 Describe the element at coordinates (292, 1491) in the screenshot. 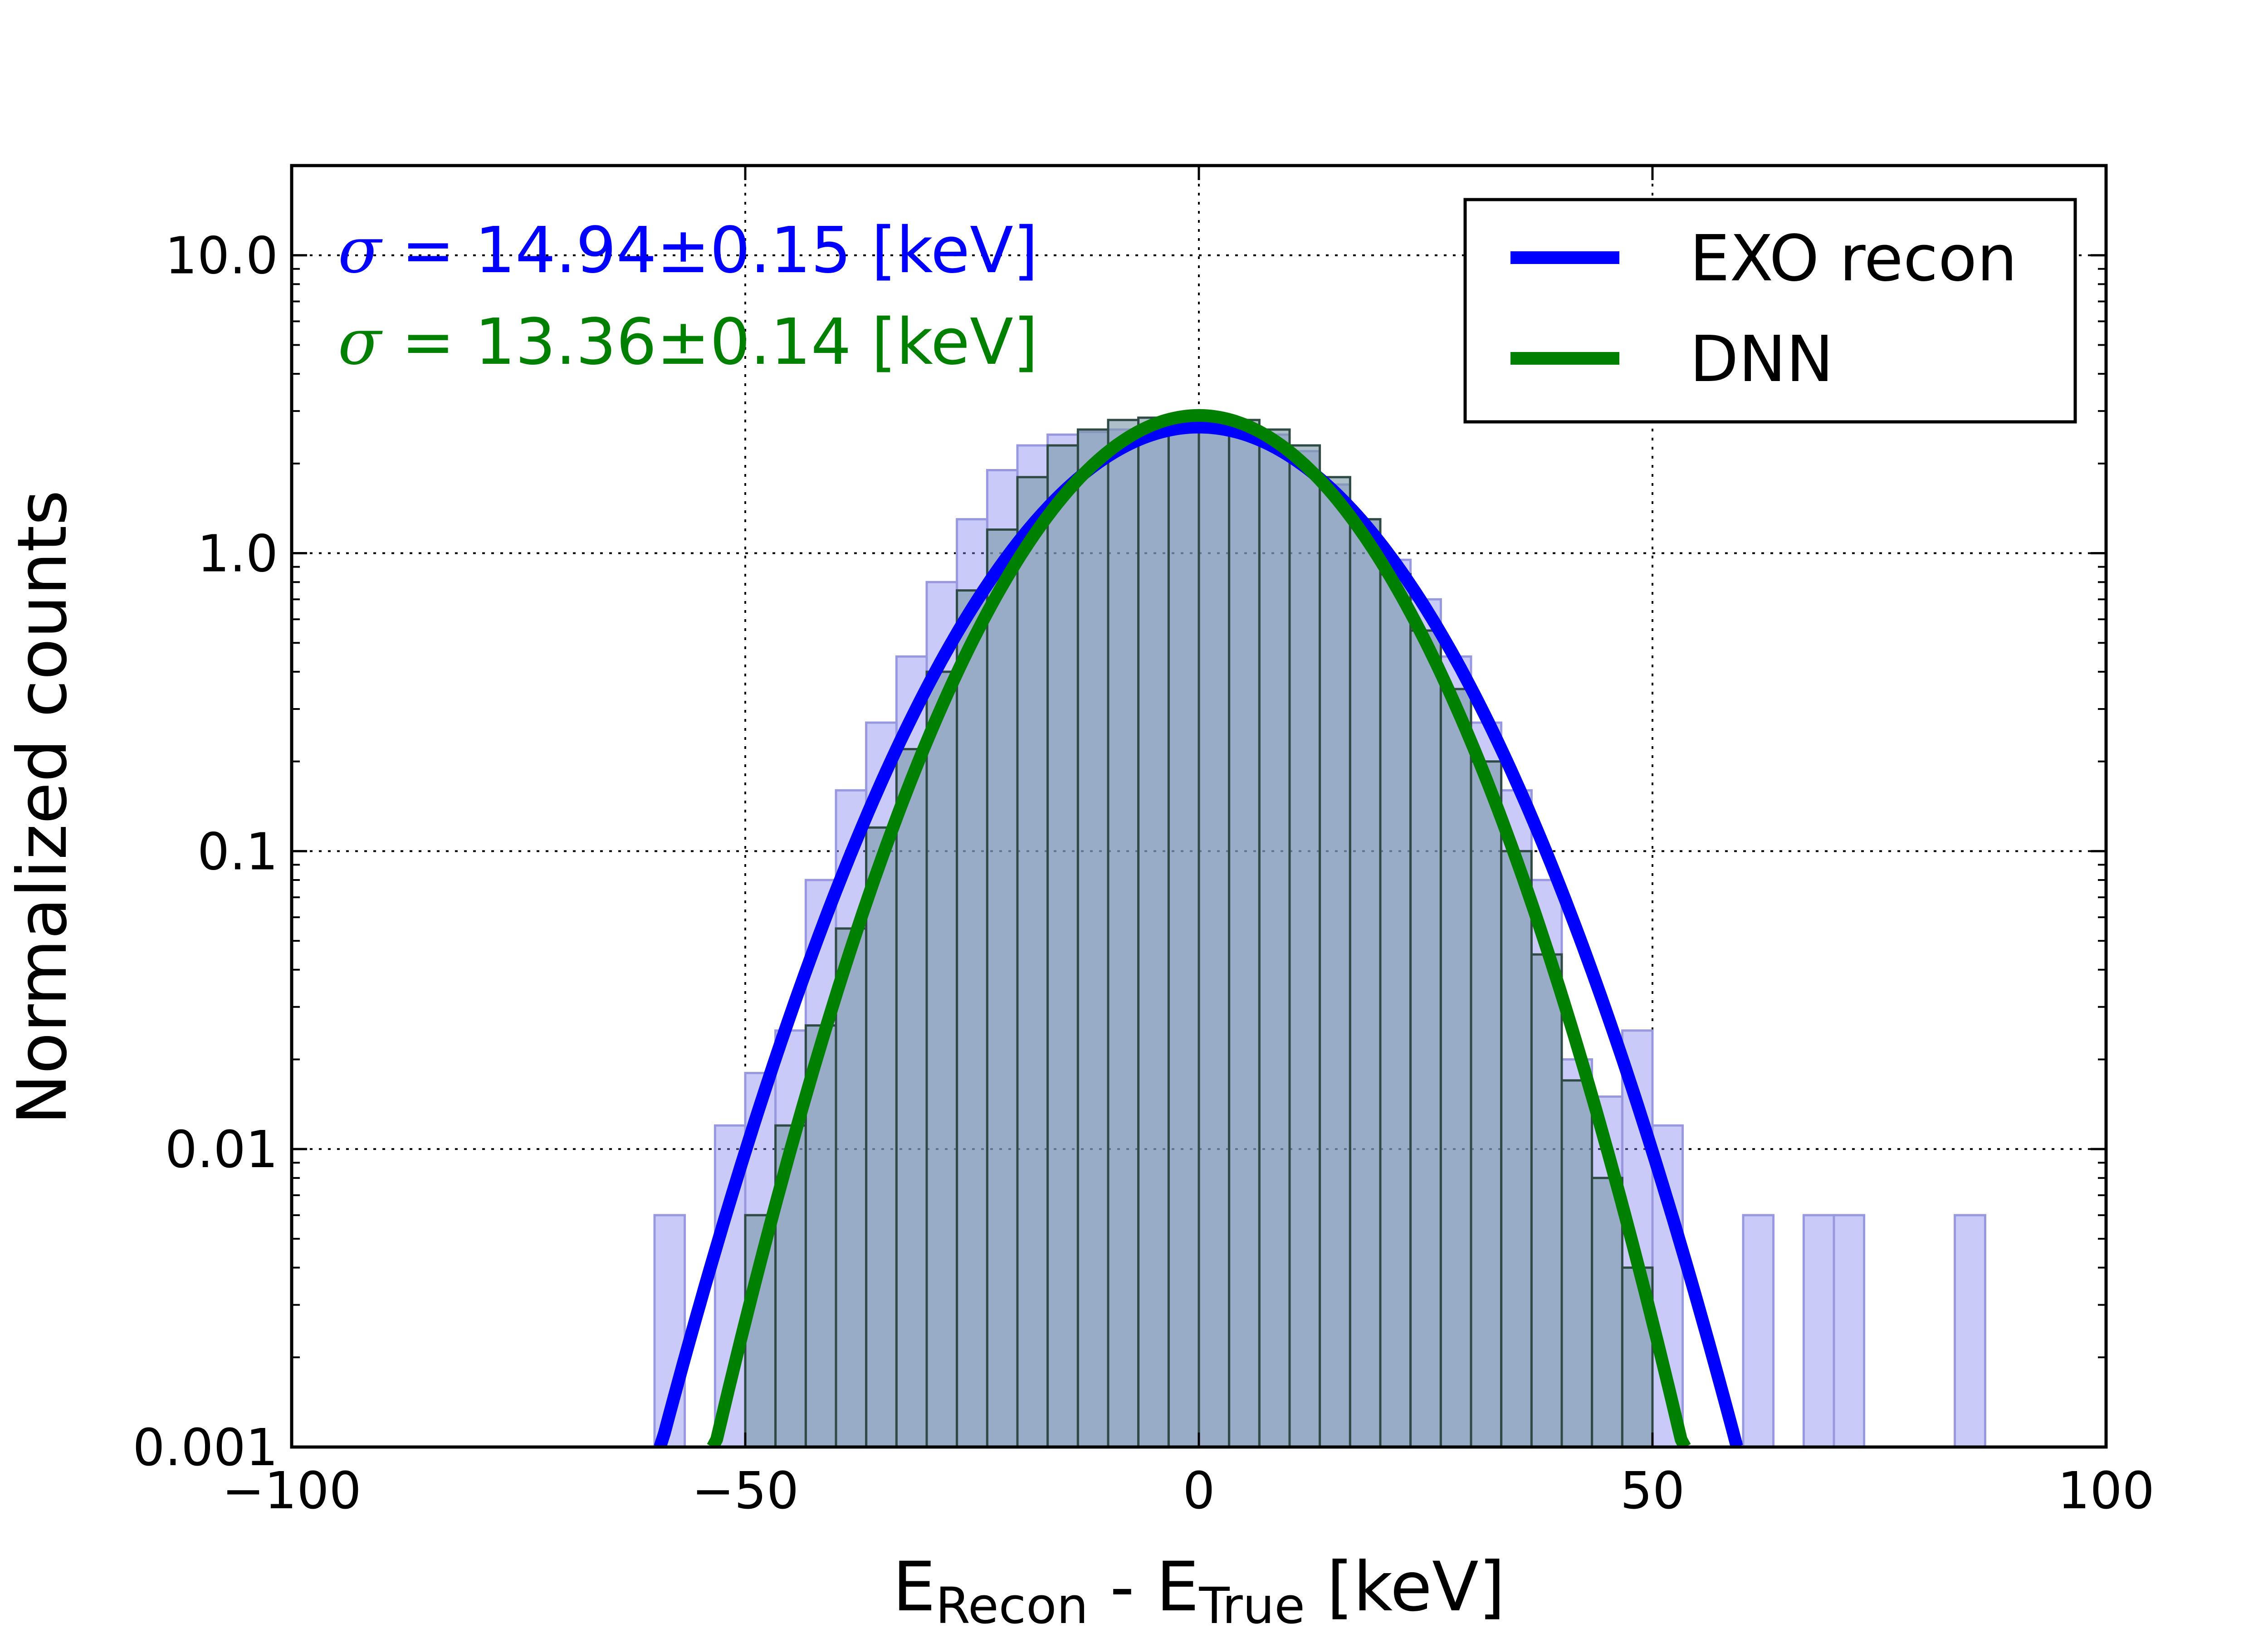

I see `x-tick-label: −100` at that location.